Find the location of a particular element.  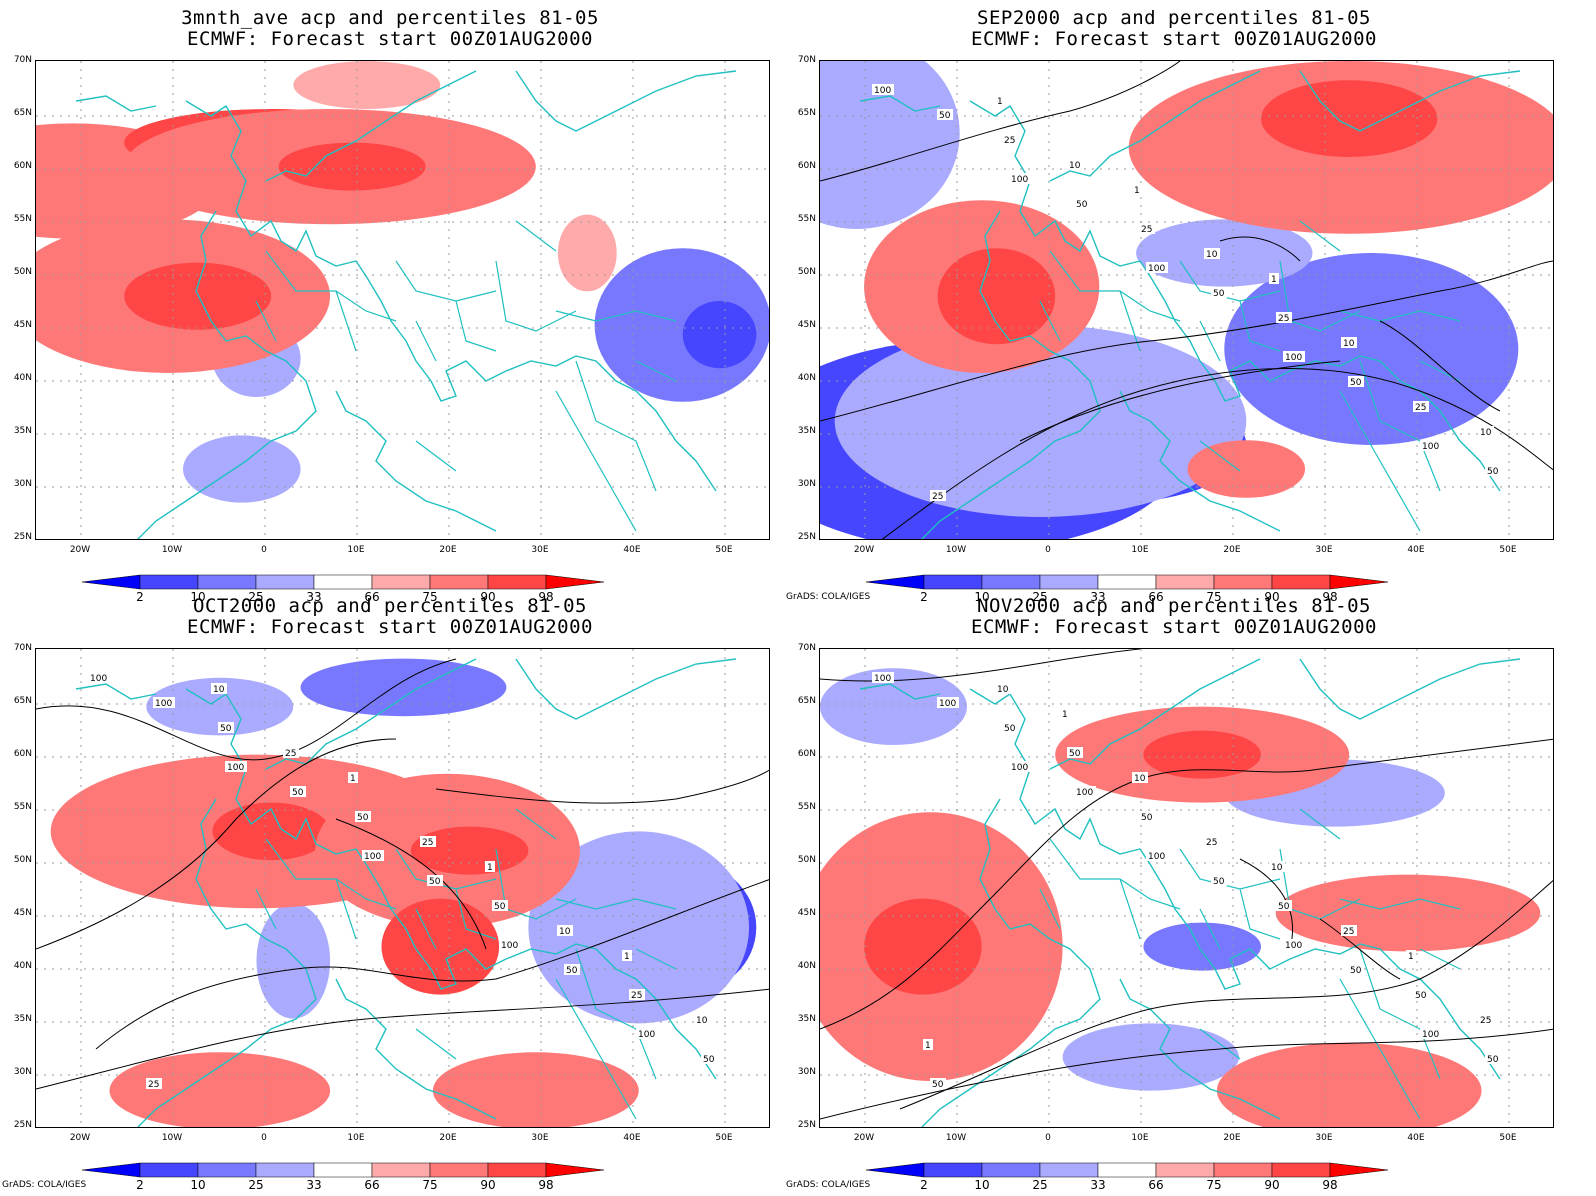

longitude-label: 10E is located at coordinates (1140, 1138).